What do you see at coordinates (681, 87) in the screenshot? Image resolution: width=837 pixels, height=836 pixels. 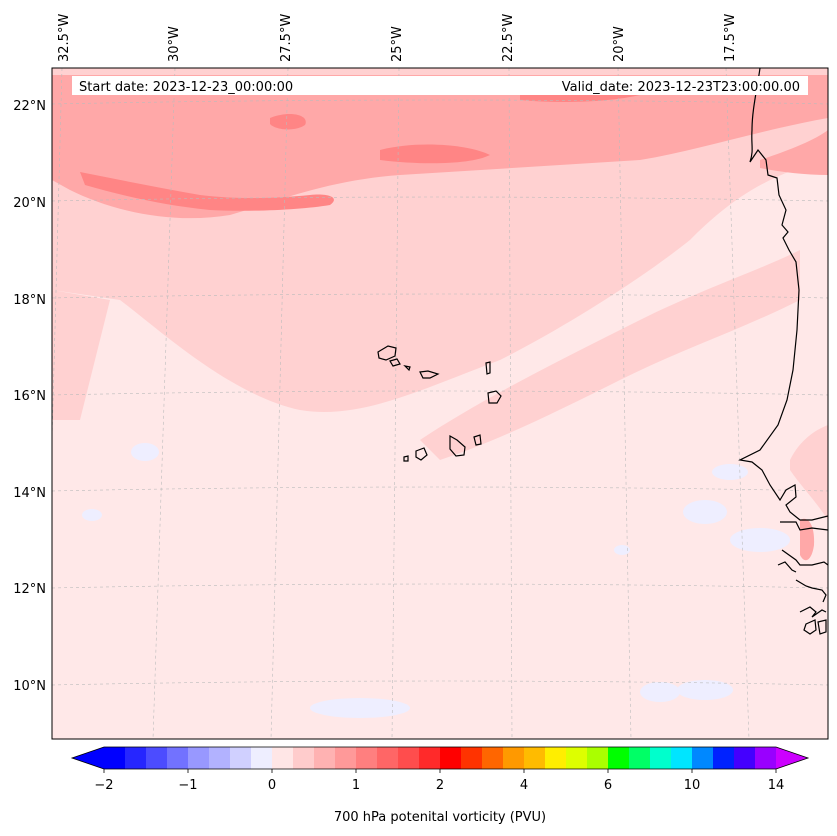 I see `valid-date-label: Valid_date: 2023-12-23T23:00:00.00` at bounding box center [681, 87].